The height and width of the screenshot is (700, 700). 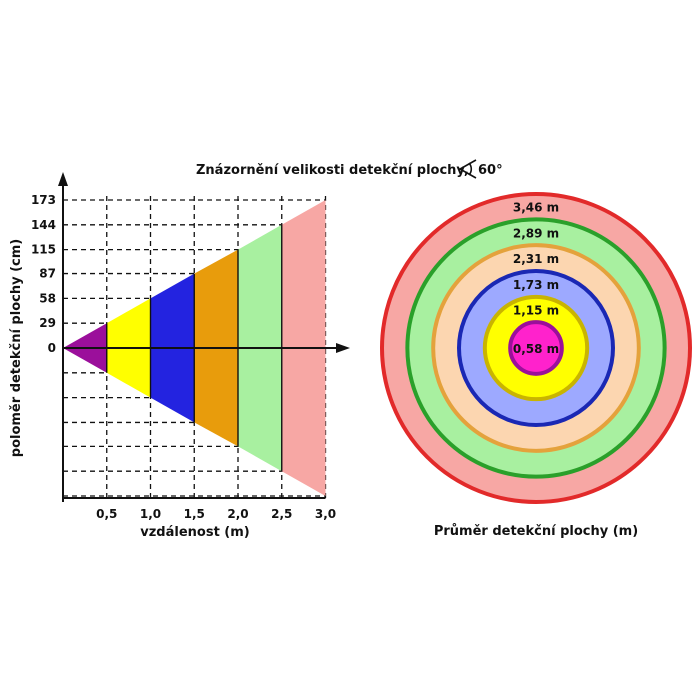 I want to click on x-tick-label: 2,0, so click(x=237, y=514).